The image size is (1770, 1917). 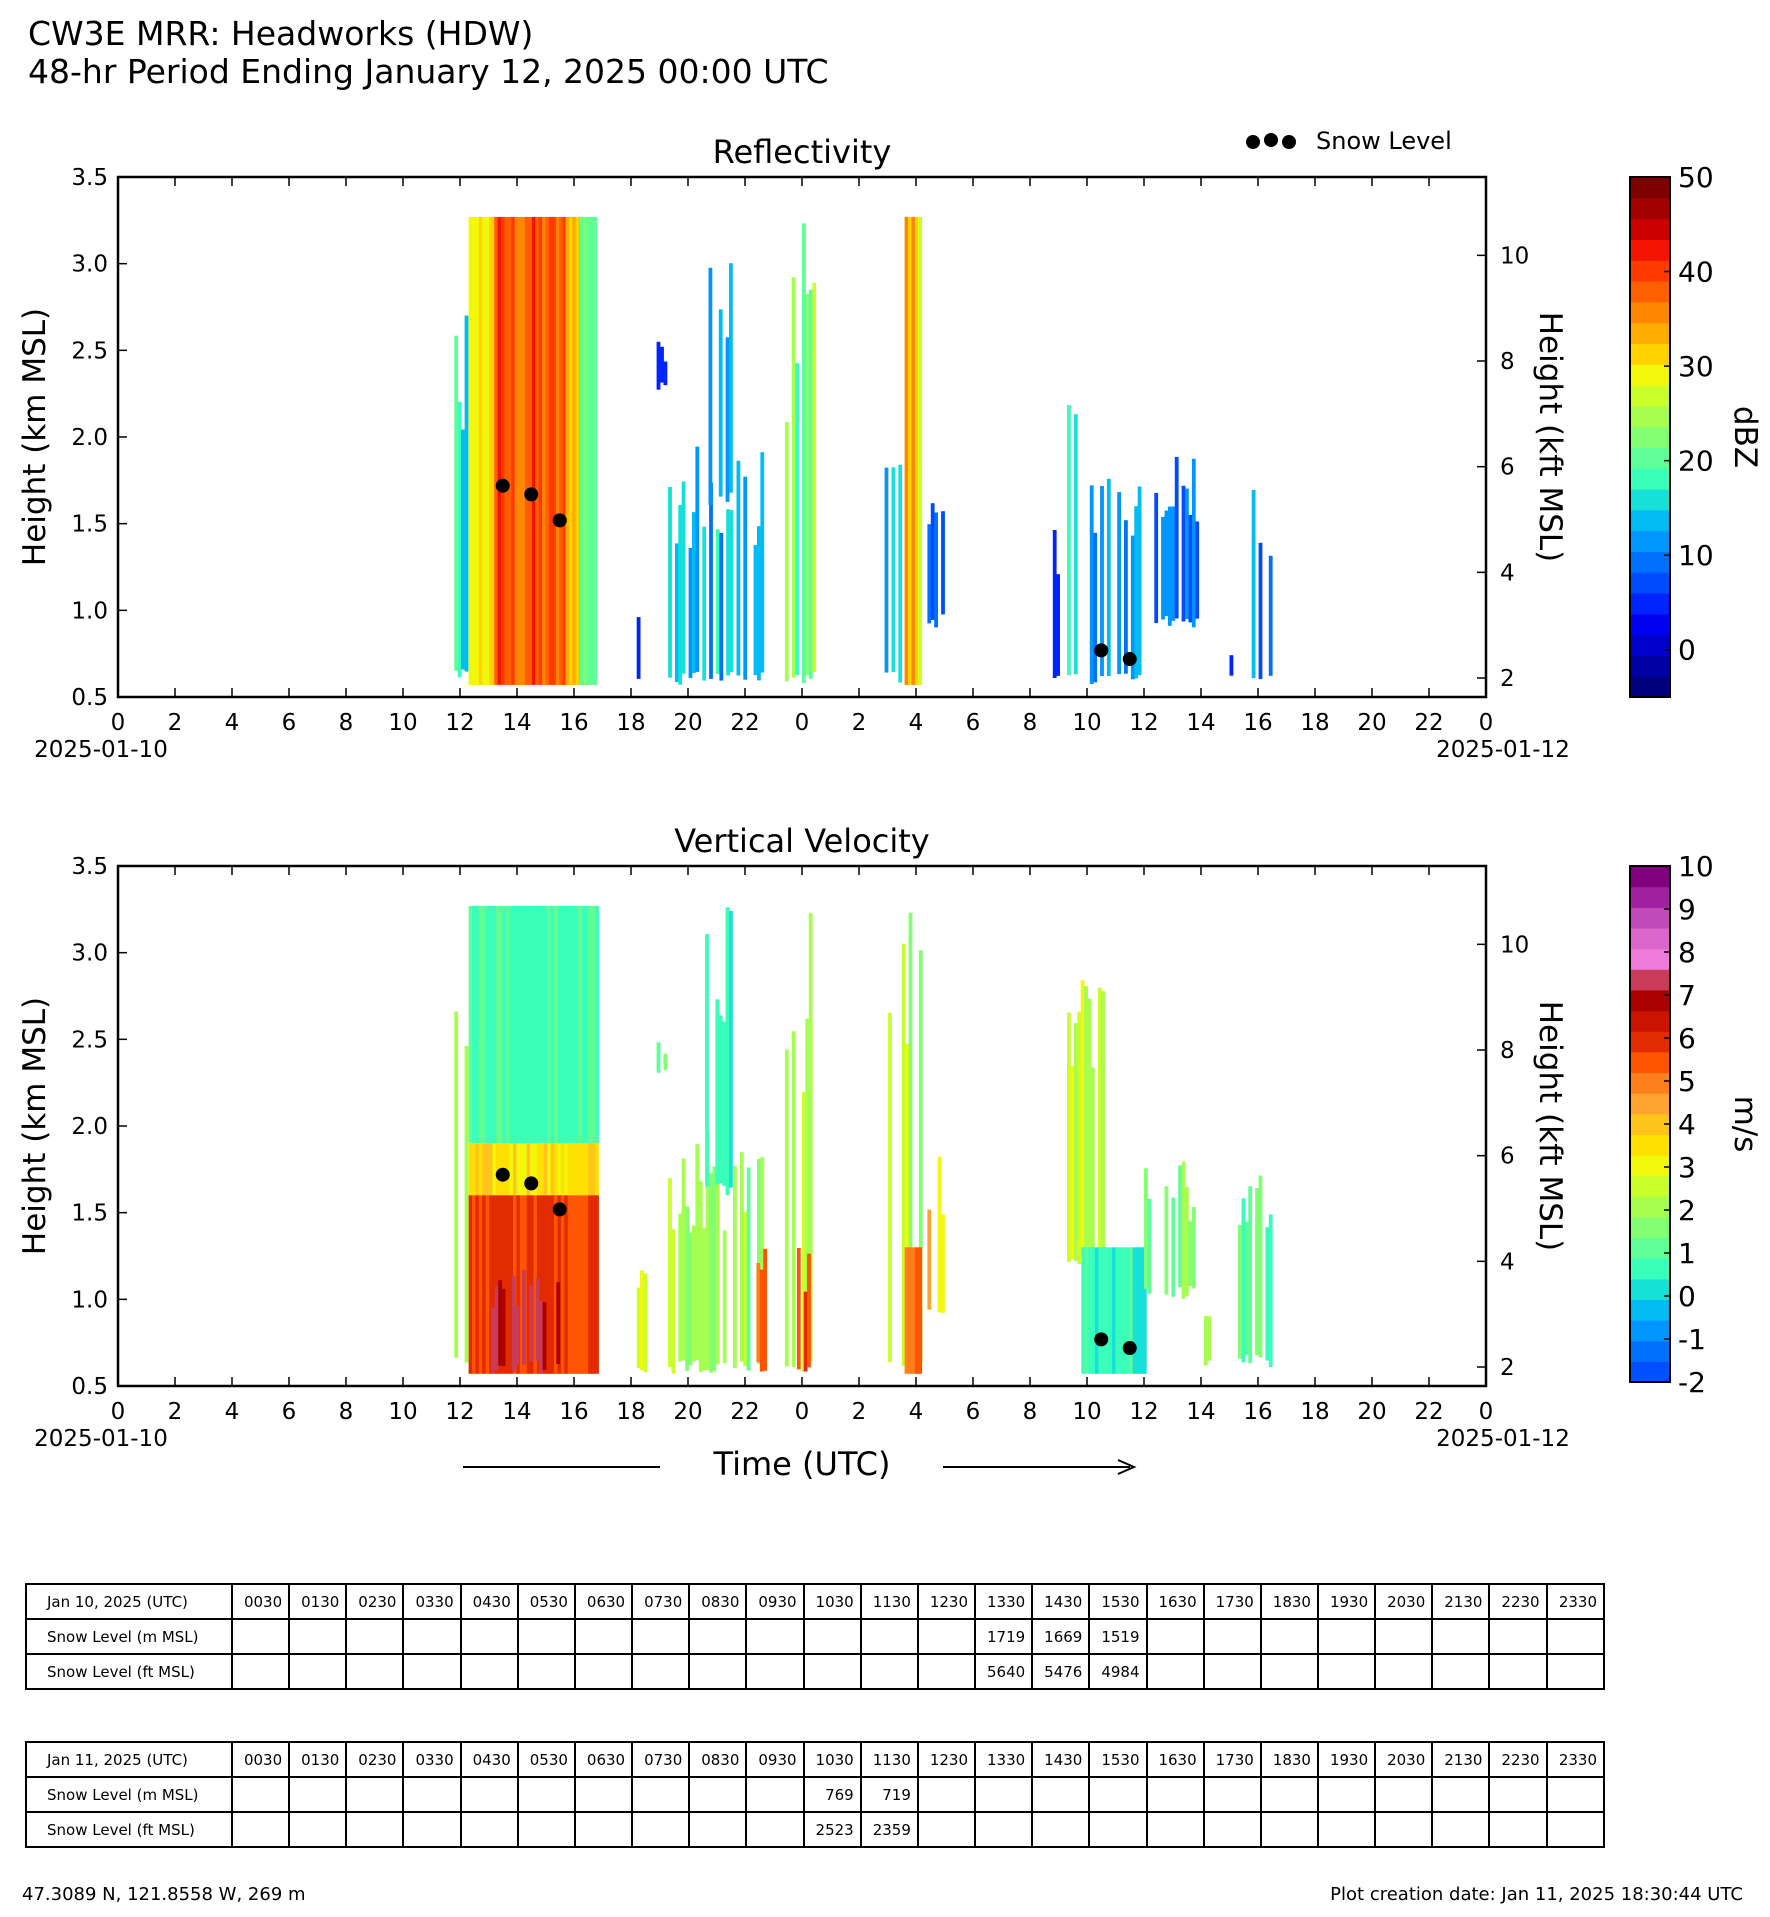 What do you see at coordinates (1696, 177) in the screenshot?
I see `colorbar-tick-label-0-5: 50` at bounding box center [1696, 177].